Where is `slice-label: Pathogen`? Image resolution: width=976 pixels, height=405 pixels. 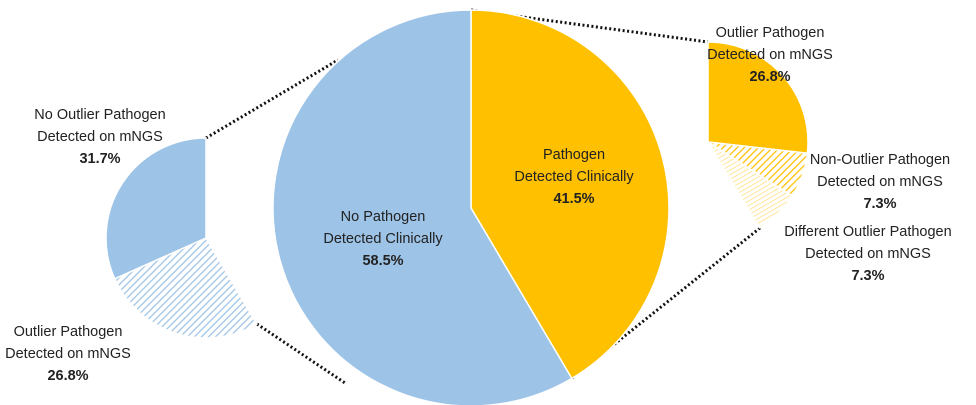 slice-label: Pathogen is located at coordinates (574, 155).